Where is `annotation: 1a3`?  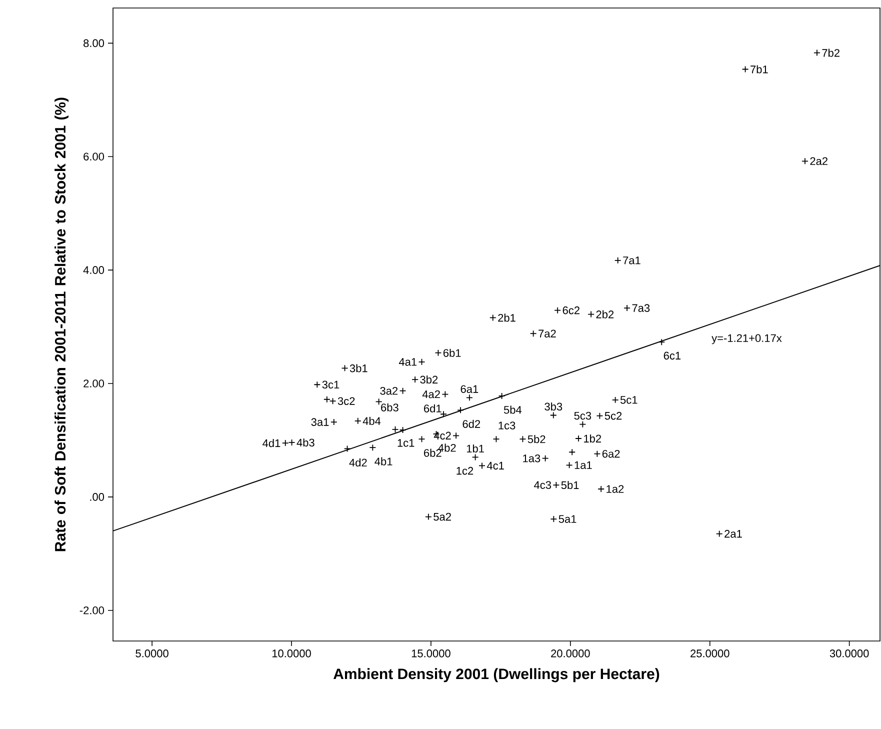 annotation: 1a3 is located at coordinates (531, 458).